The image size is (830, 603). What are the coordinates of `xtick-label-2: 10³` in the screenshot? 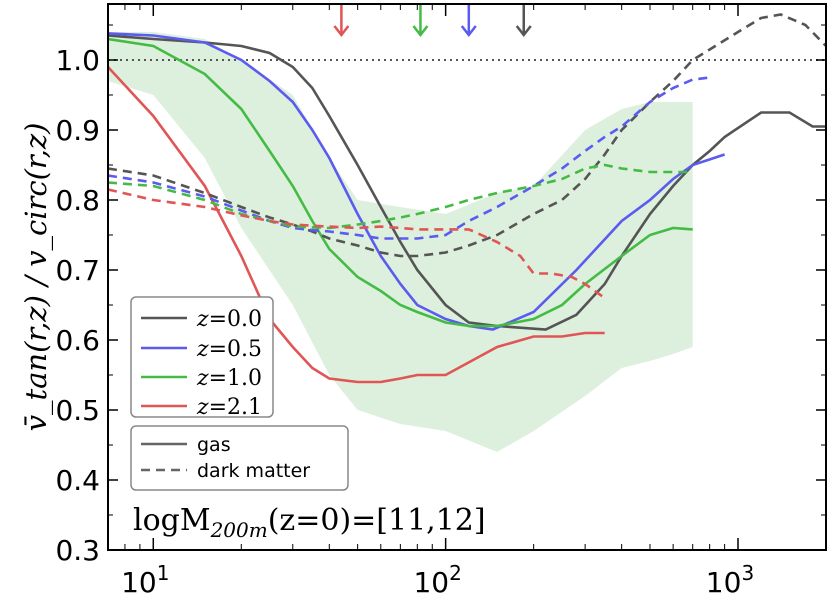 It's located at (730, 580).